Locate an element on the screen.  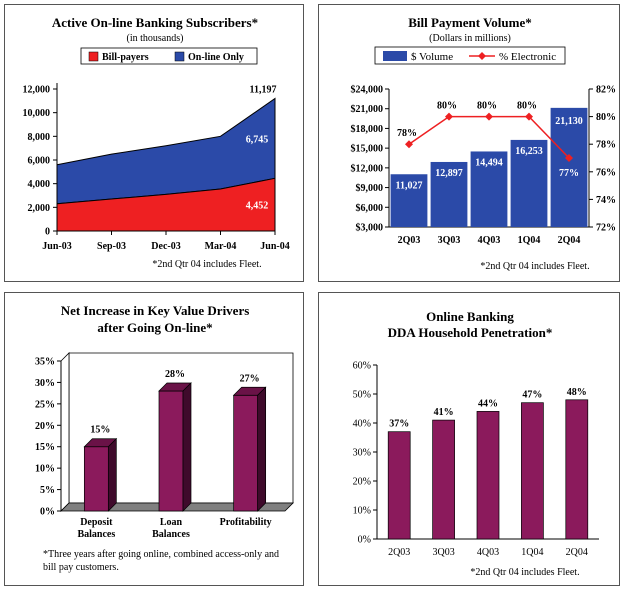
footnote-line2: bill pay customers. is located at coordinates (81, 567).